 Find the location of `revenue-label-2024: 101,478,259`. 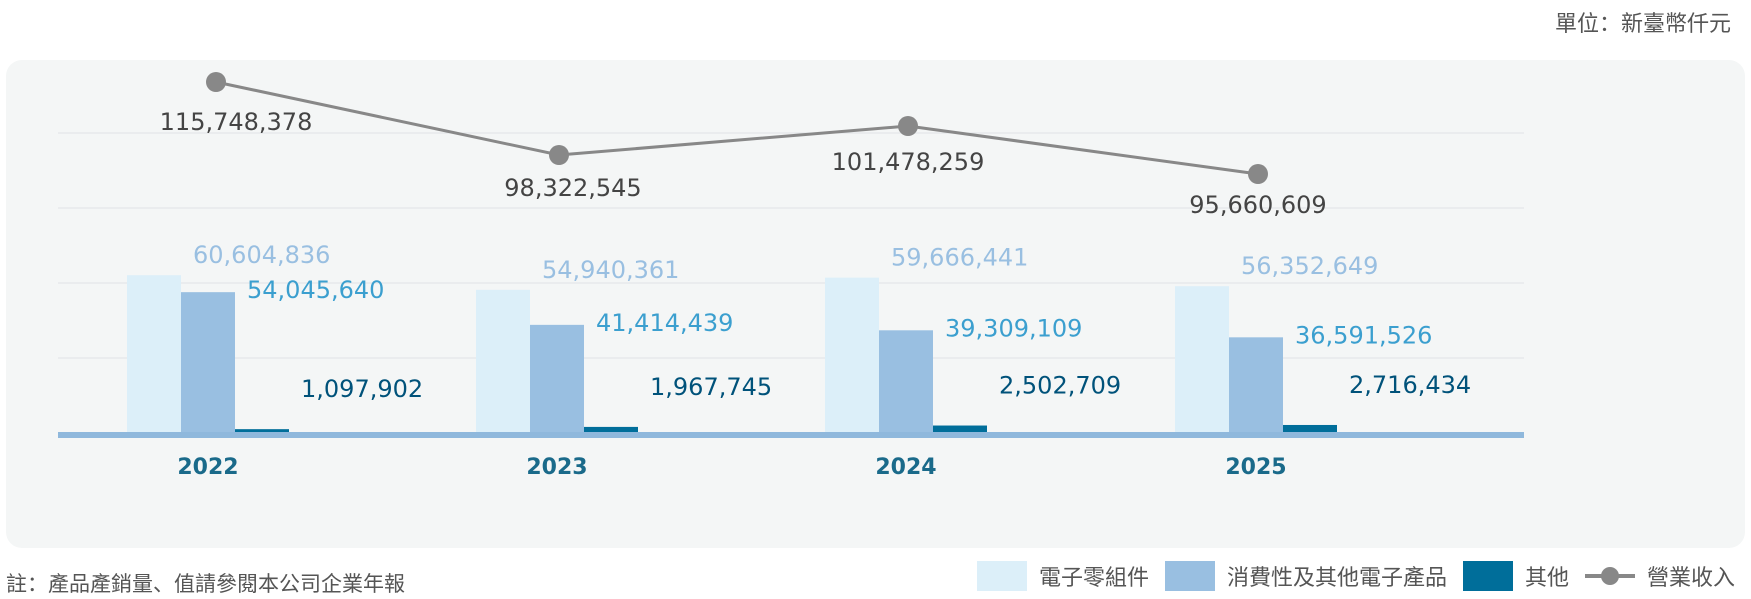

revenue-label-2024: 101,478,259 is located at coordinates (908, 162).